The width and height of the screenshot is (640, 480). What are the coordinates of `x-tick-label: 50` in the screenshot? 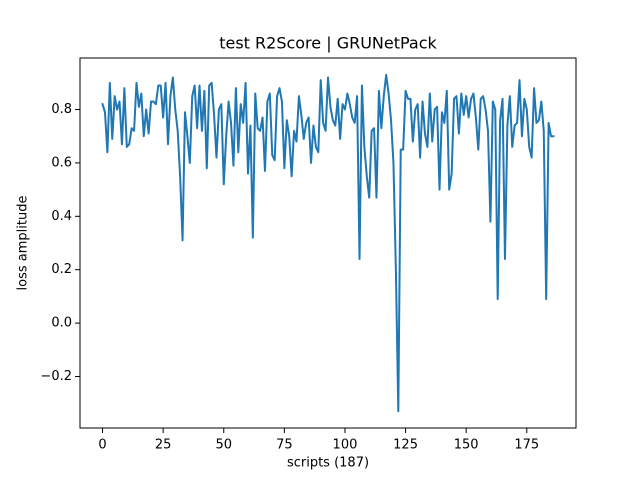 It's located at (223, 445).